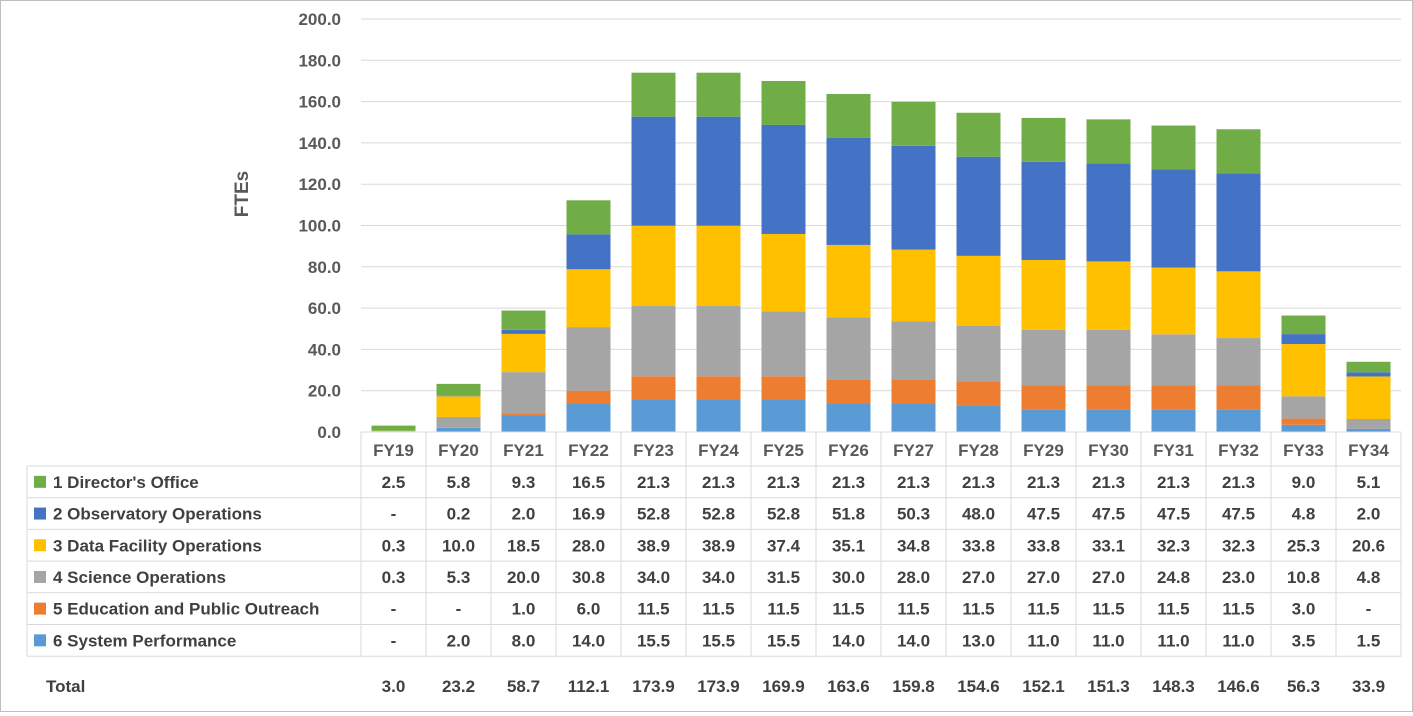 The image size is (1413, 716). I want to click on total-value: 58.7, so click(523, 686).